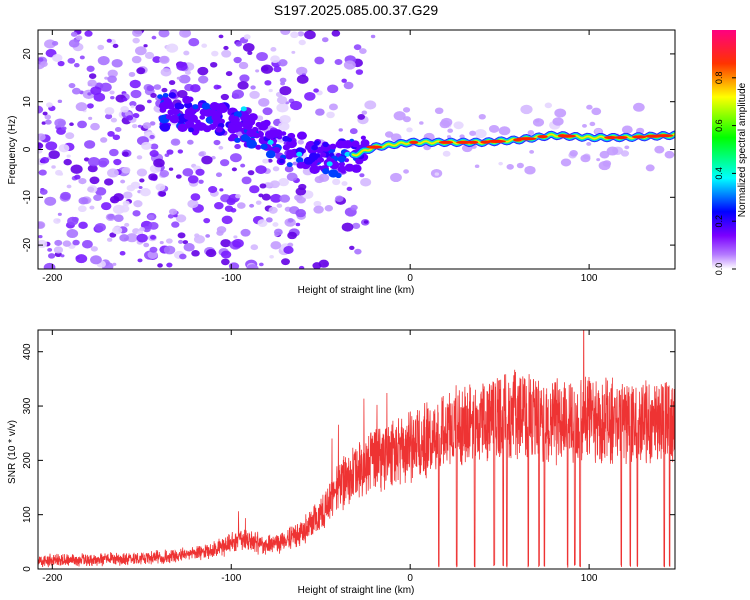  I want to click on spectrogram-ridge-highlight, so click(347, 154).